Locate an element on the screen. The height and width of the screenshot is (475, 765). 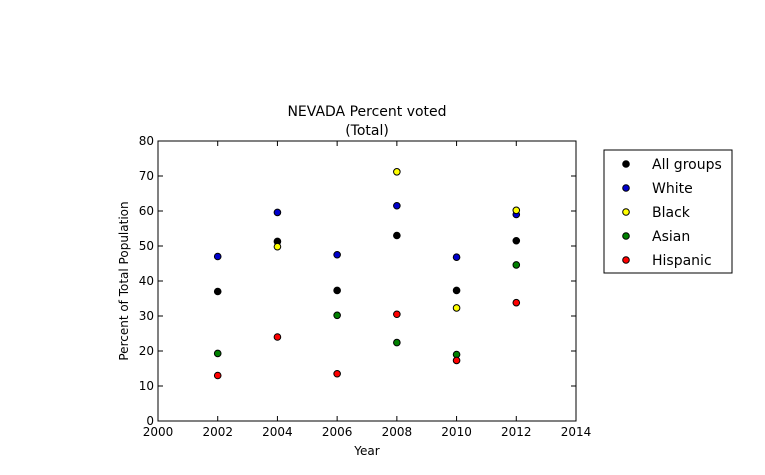
x-tick-label: 2002 is located at coordinates (217, 432).